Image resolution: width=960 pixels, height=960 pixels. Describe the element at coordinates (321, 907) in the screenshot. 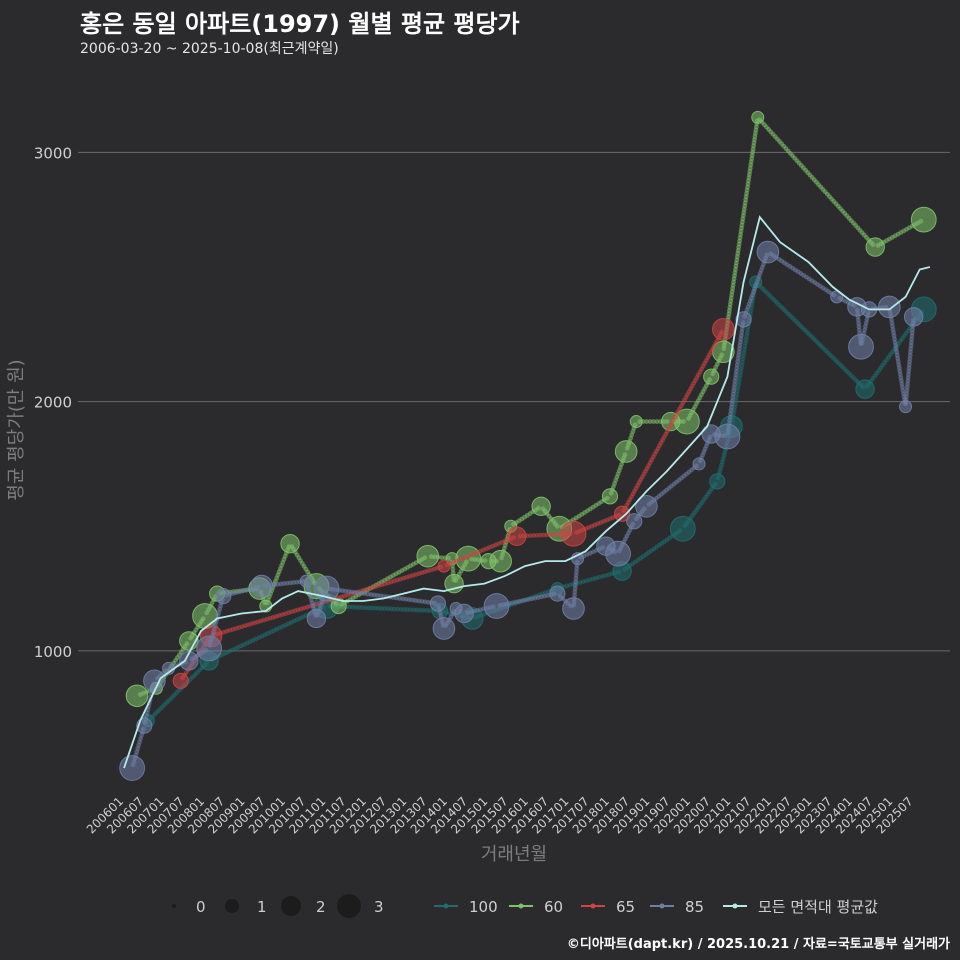

I see `size-legend-label: 2` at that location.